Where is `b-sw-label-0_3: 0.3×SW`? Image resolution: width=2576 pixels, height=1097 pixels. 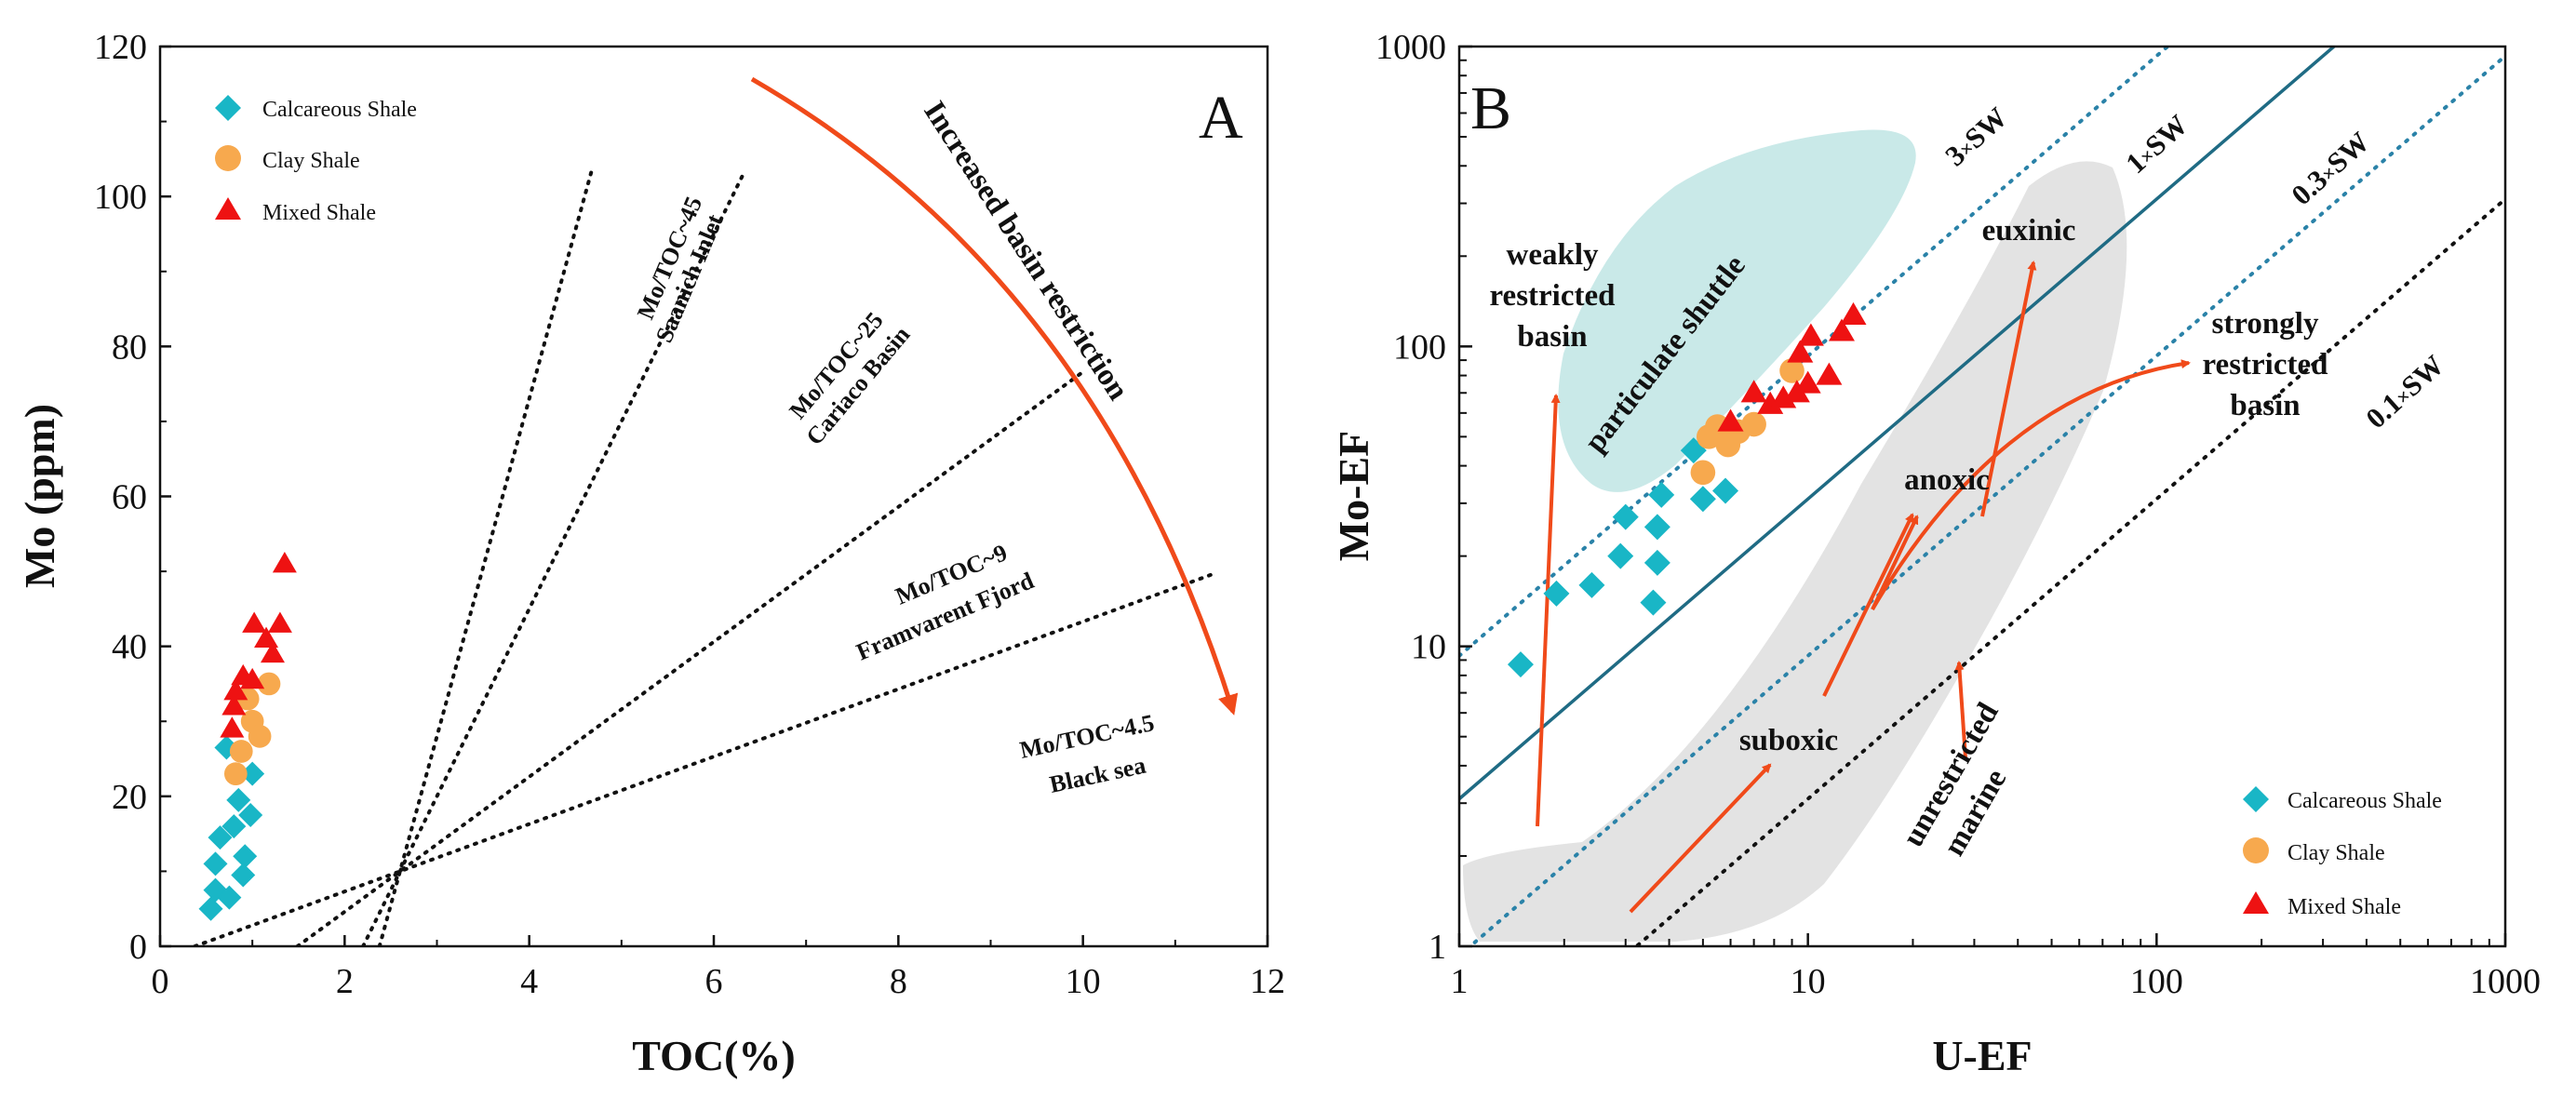 b-sw-label-0_3: 0.3×SW is located at coordinates (2330, 169).